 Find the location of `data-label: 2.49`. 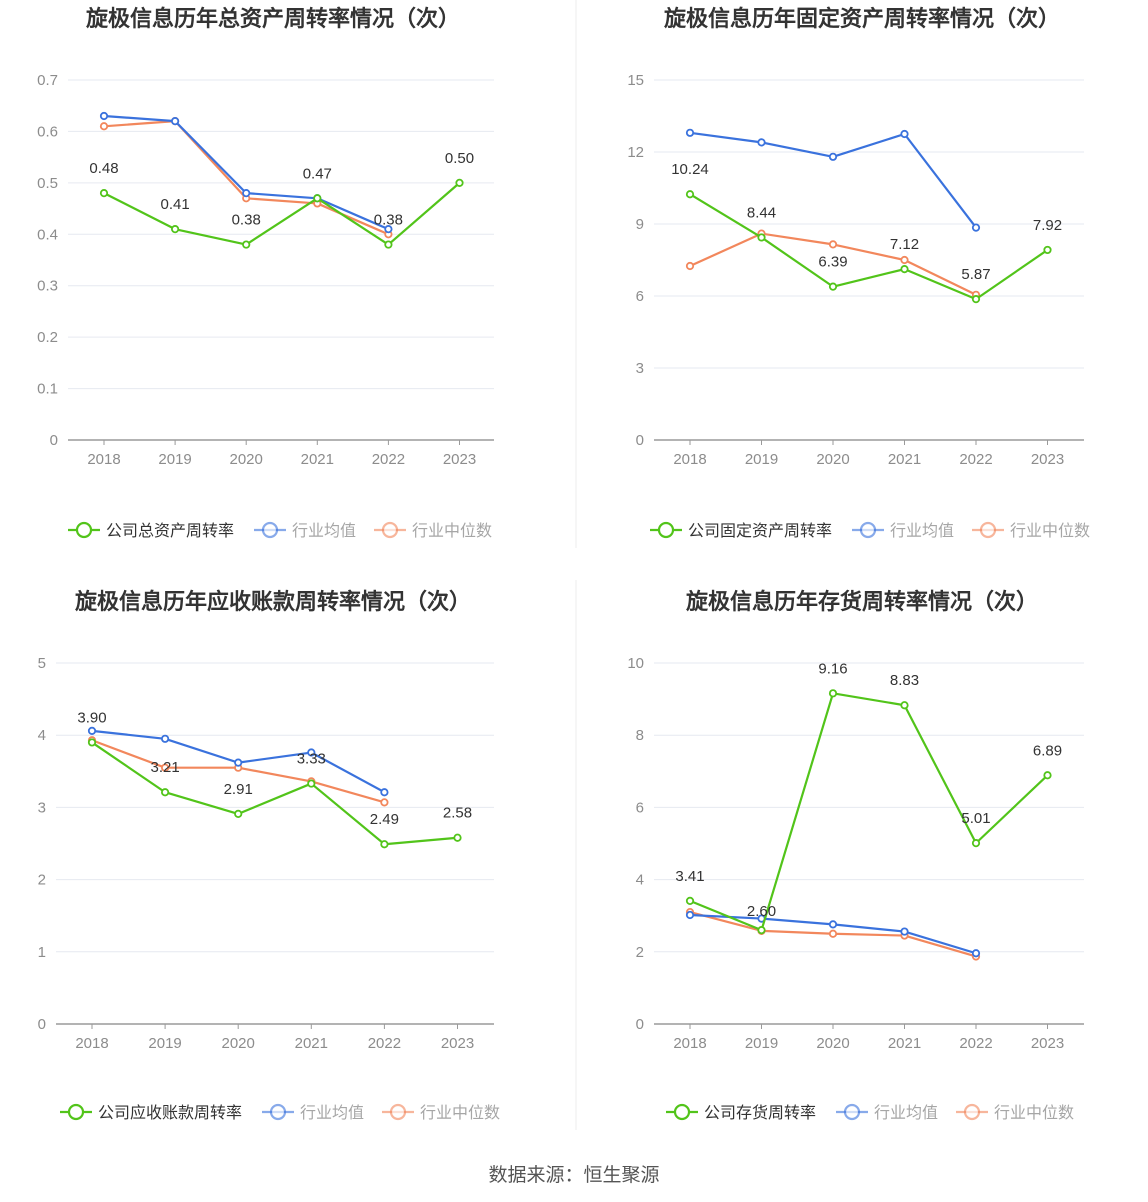

data-label: 2.49 is located at coordinates (384, 819).